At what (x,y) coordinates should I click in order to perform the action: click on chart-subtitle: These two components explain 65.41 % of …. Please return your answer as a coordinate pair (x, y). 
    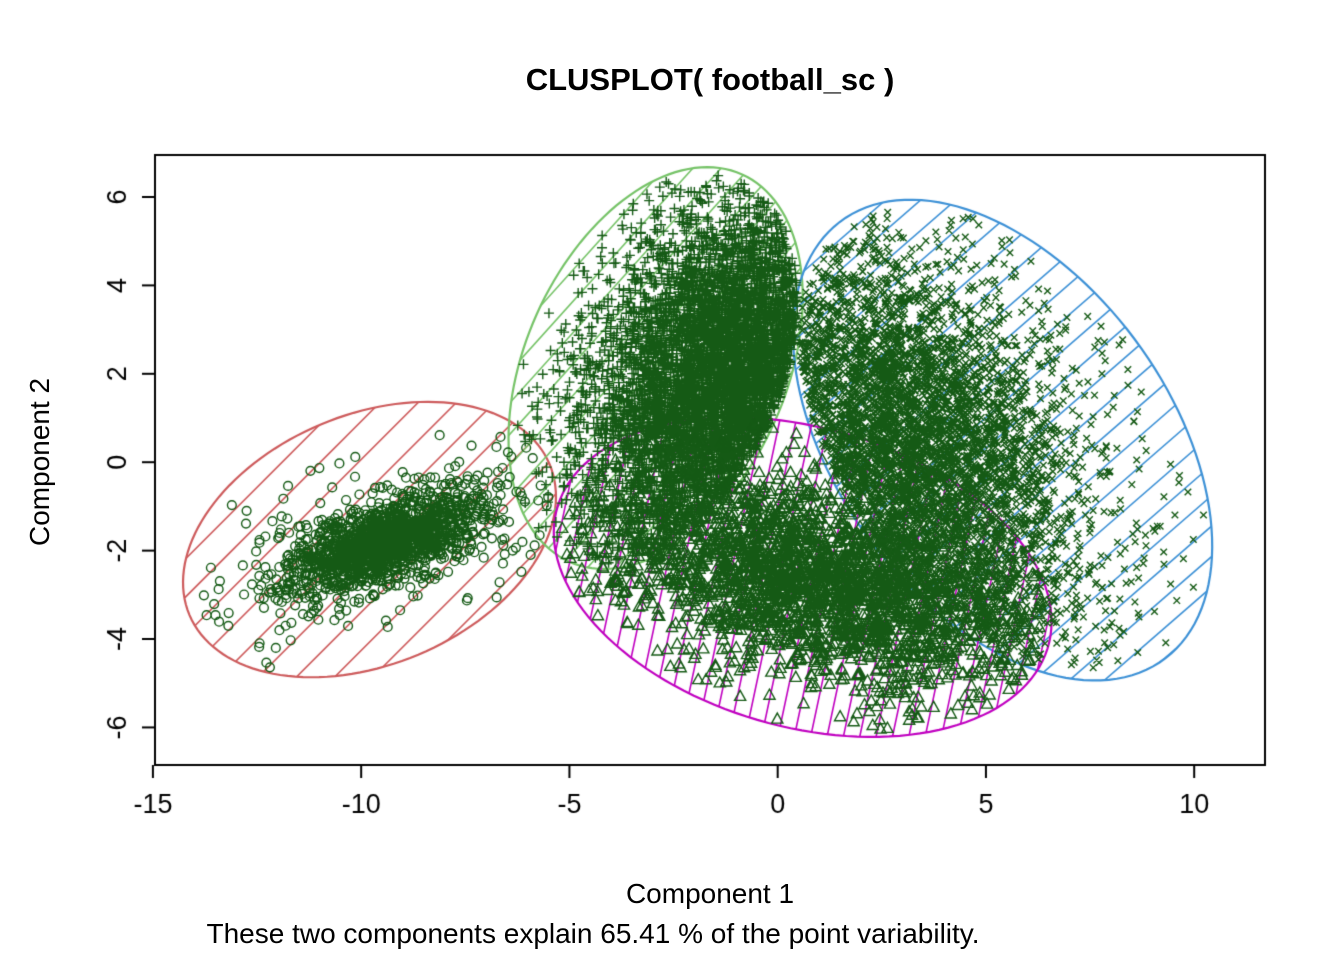
    Looking at the image, I should click on (593, 933).